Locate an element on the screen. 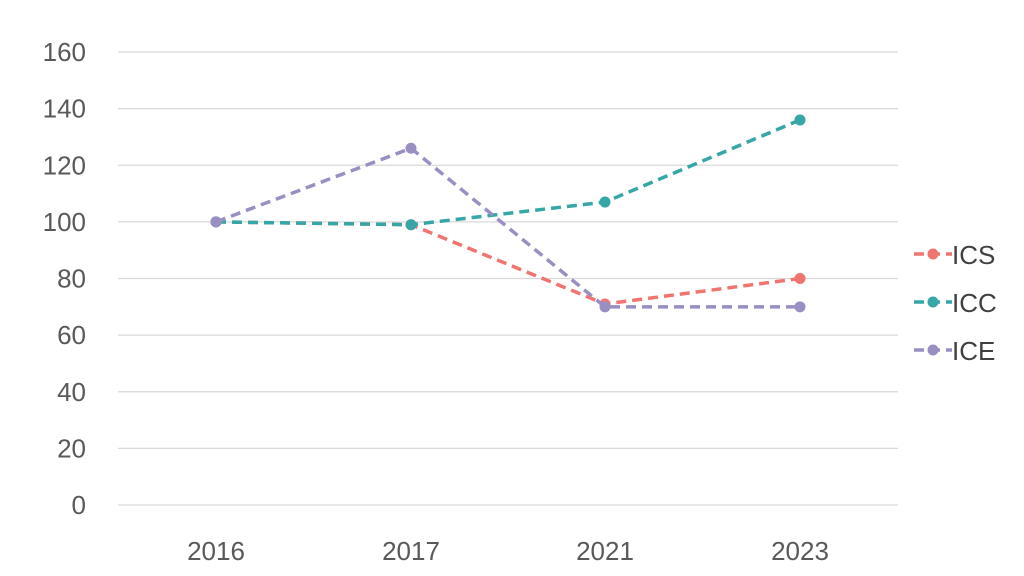  x-tick-label: 2021 is located at coordinates (605, 551).